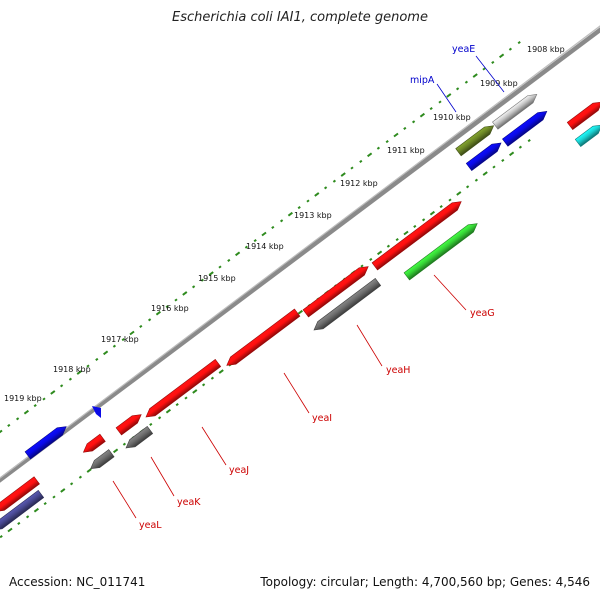 The width and height of the screenshot is (600, 600). What do you see at coordinates (72, 369) in the screenshot?
I see `scale-label: 1918 kbp` at bounding box center [72, 369].